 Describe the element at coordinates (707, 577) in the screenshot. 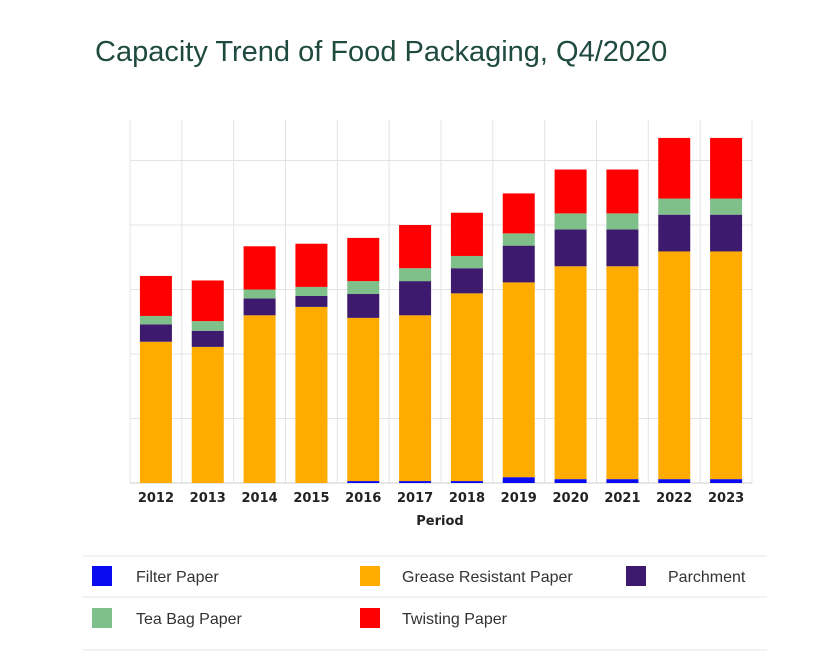

I see `legend-label-parchment: Parchment` at that location.